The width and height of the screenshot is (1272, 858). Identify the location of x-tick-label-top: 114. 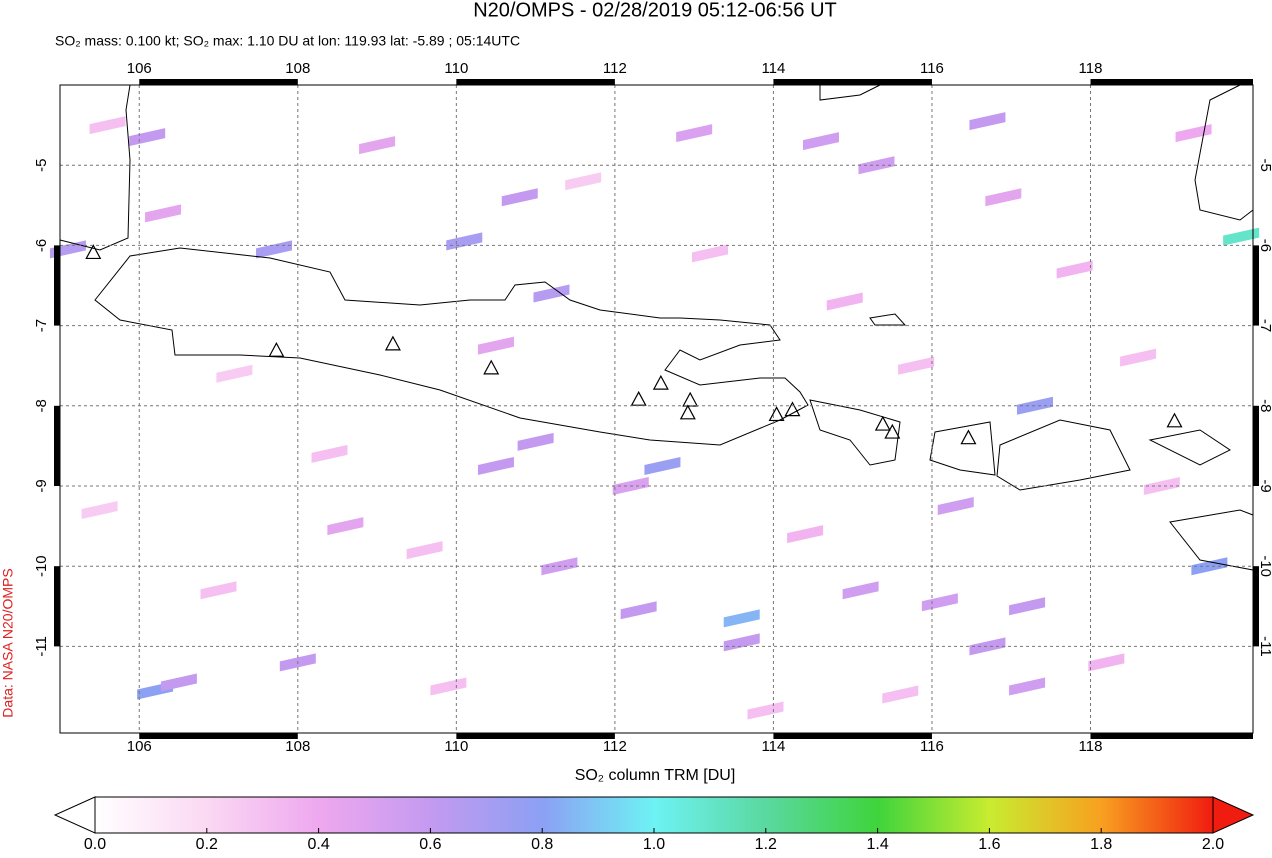
(773, 68).